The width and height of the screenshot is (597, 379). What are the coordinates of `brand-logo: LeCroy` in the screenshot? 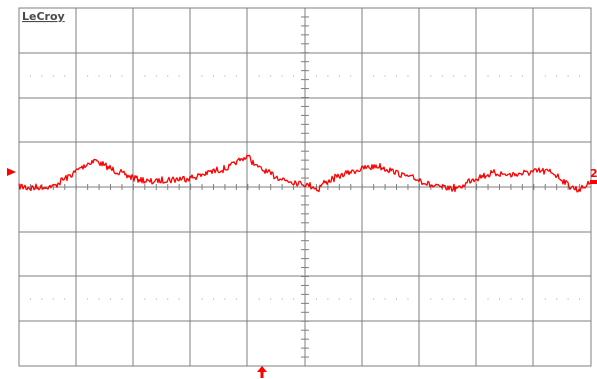 It's located at (43, 16).